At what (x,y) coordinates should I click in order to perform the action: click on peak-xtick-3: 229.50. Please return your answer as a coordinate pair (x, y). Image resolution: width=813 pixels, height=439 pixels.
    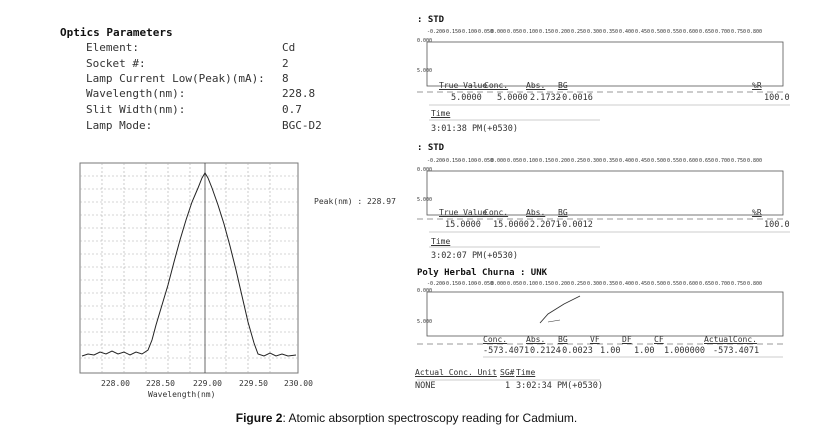
    Looking at the image, I should click on (253, 383).